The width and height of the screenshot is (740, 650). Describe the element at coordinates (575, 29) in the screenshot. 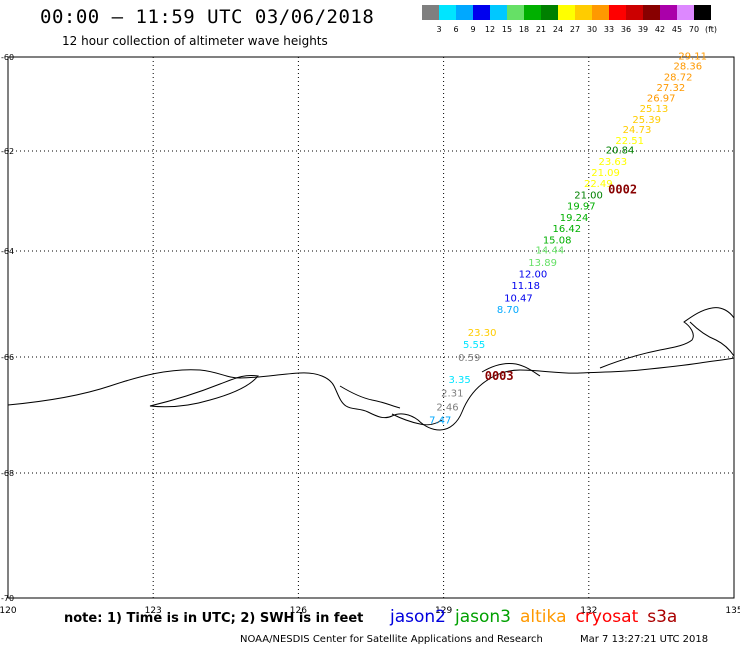

I see `legend-label: 27` at that location.